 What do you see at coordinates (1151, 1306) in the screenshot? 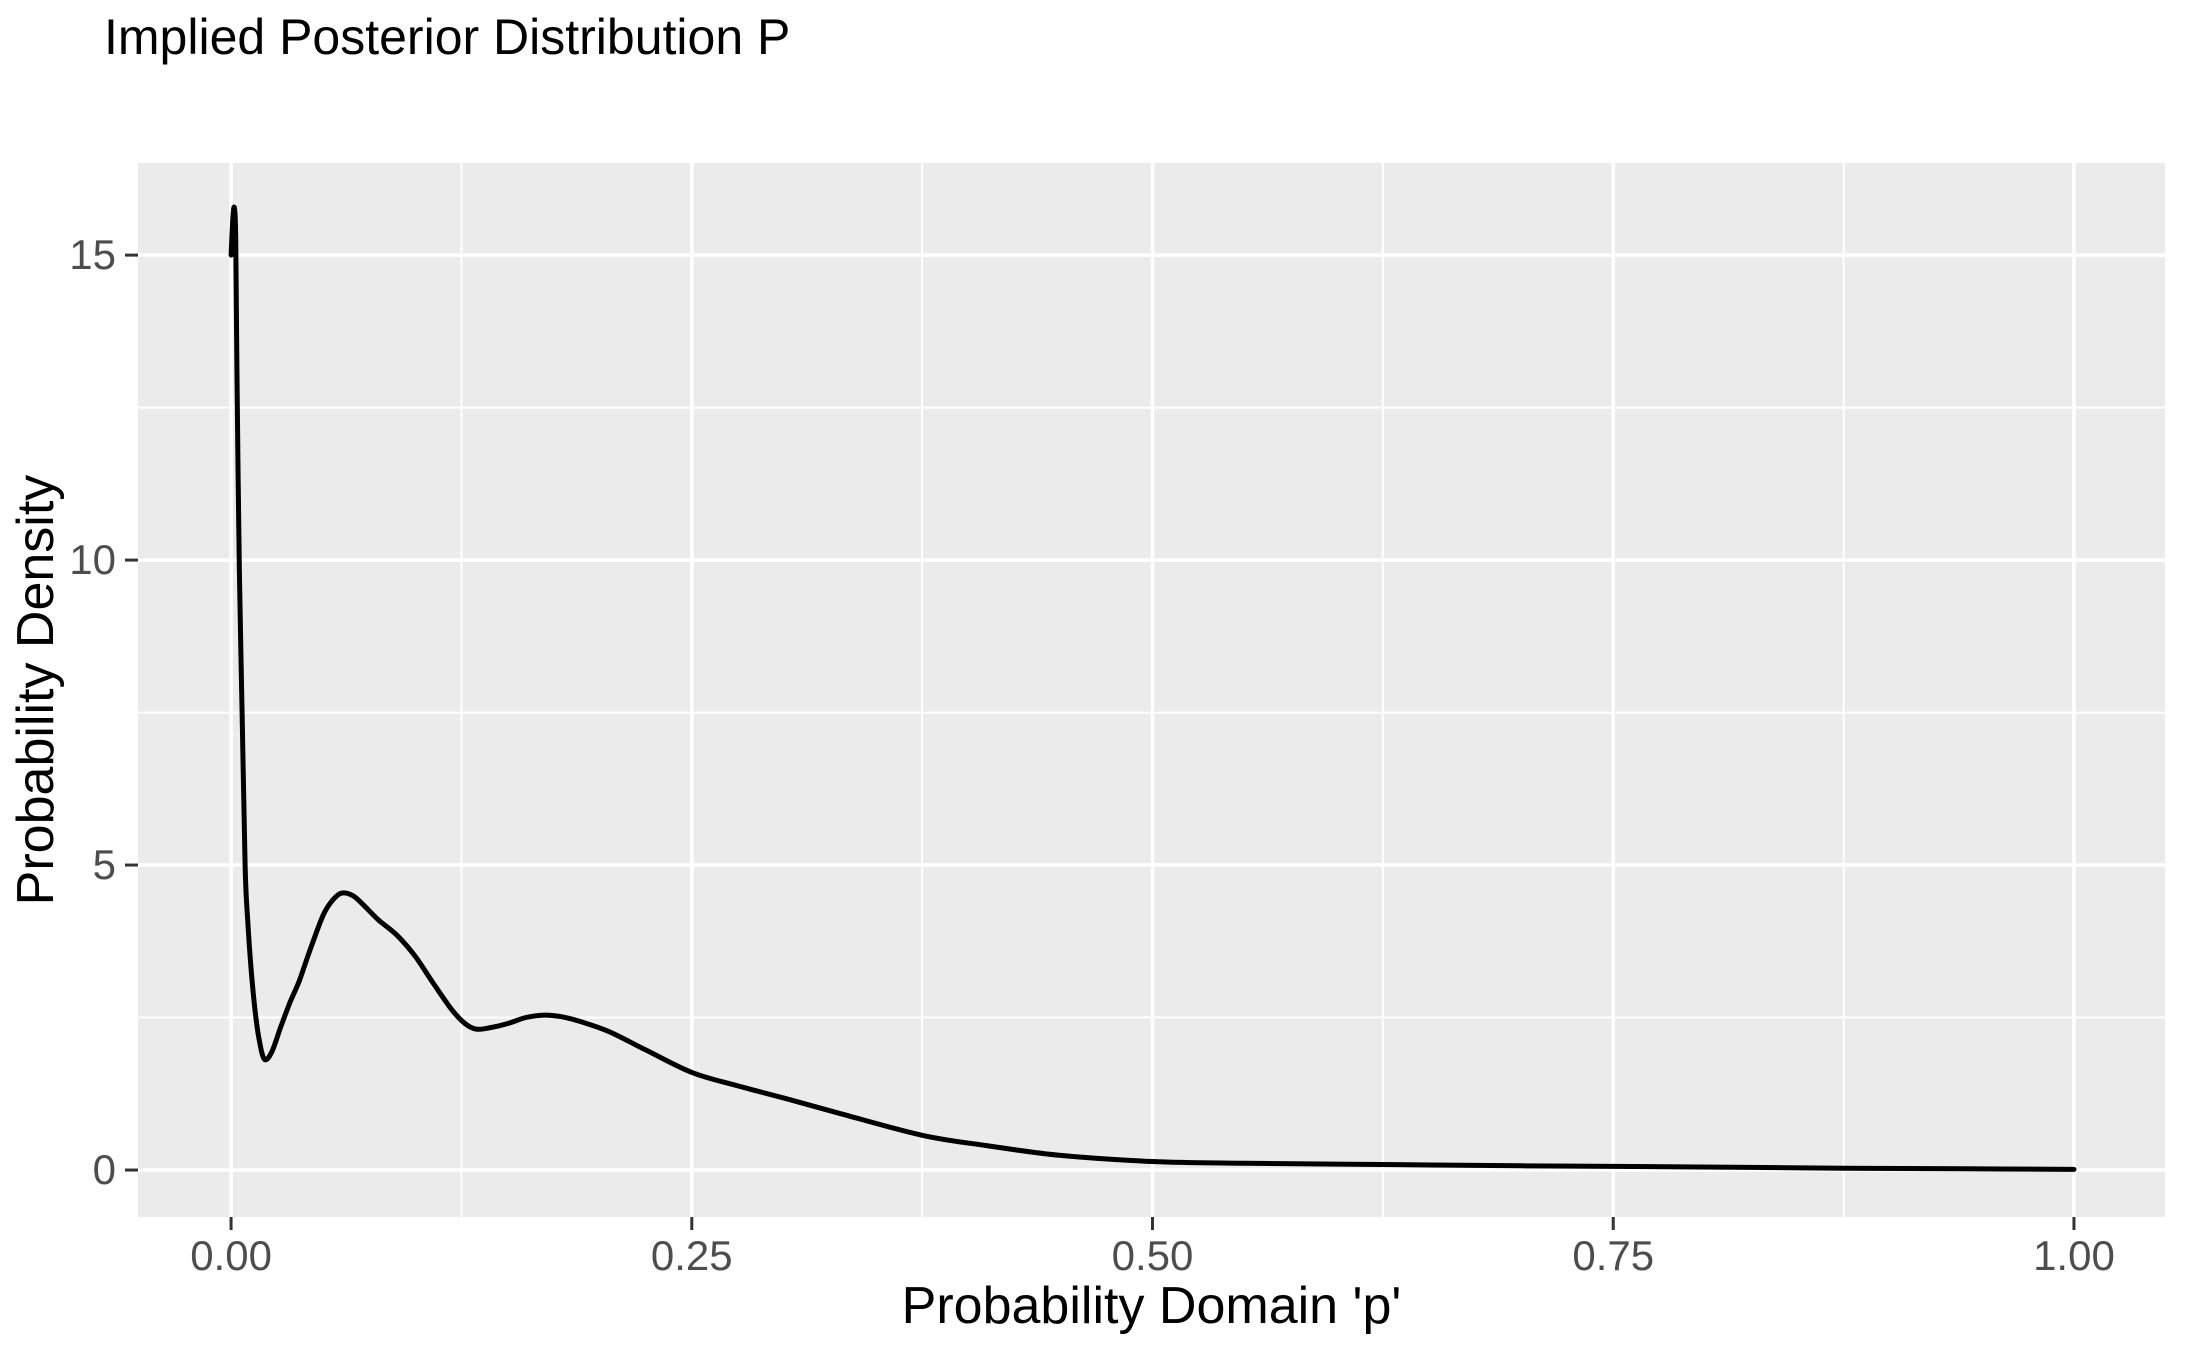
I see `x-axis-title: Probability Domain 'p'` at bounding box center [1151, 1306].